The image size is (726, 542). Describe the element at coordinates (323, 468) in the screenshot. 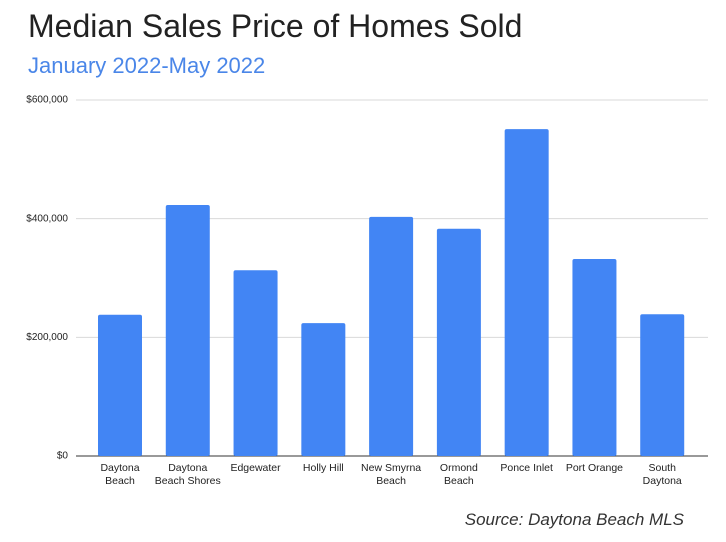

I see `x-tick-label: Holly Hill` at that location.